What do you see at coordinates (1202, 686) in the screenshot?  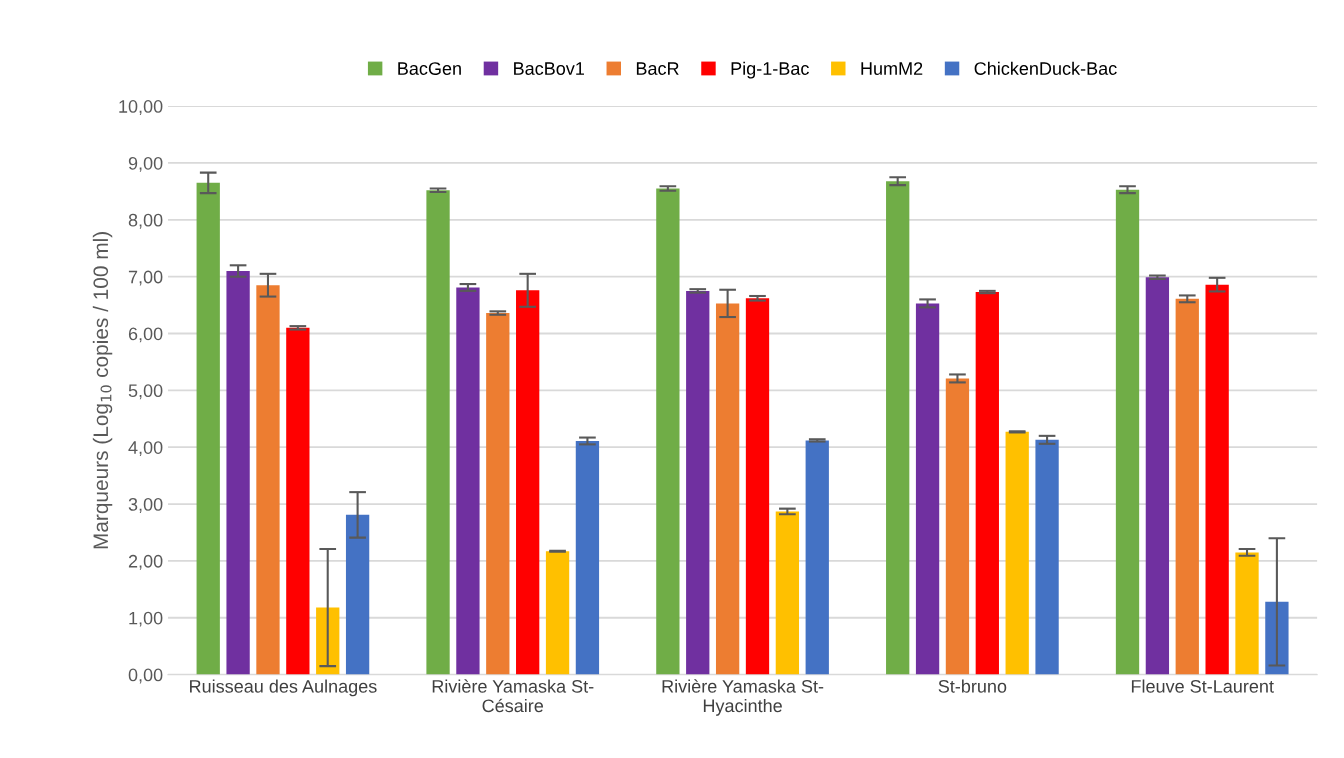 I see `x-tick-label: Fleuve St-Laurent` at bounding box center [1202, 686].